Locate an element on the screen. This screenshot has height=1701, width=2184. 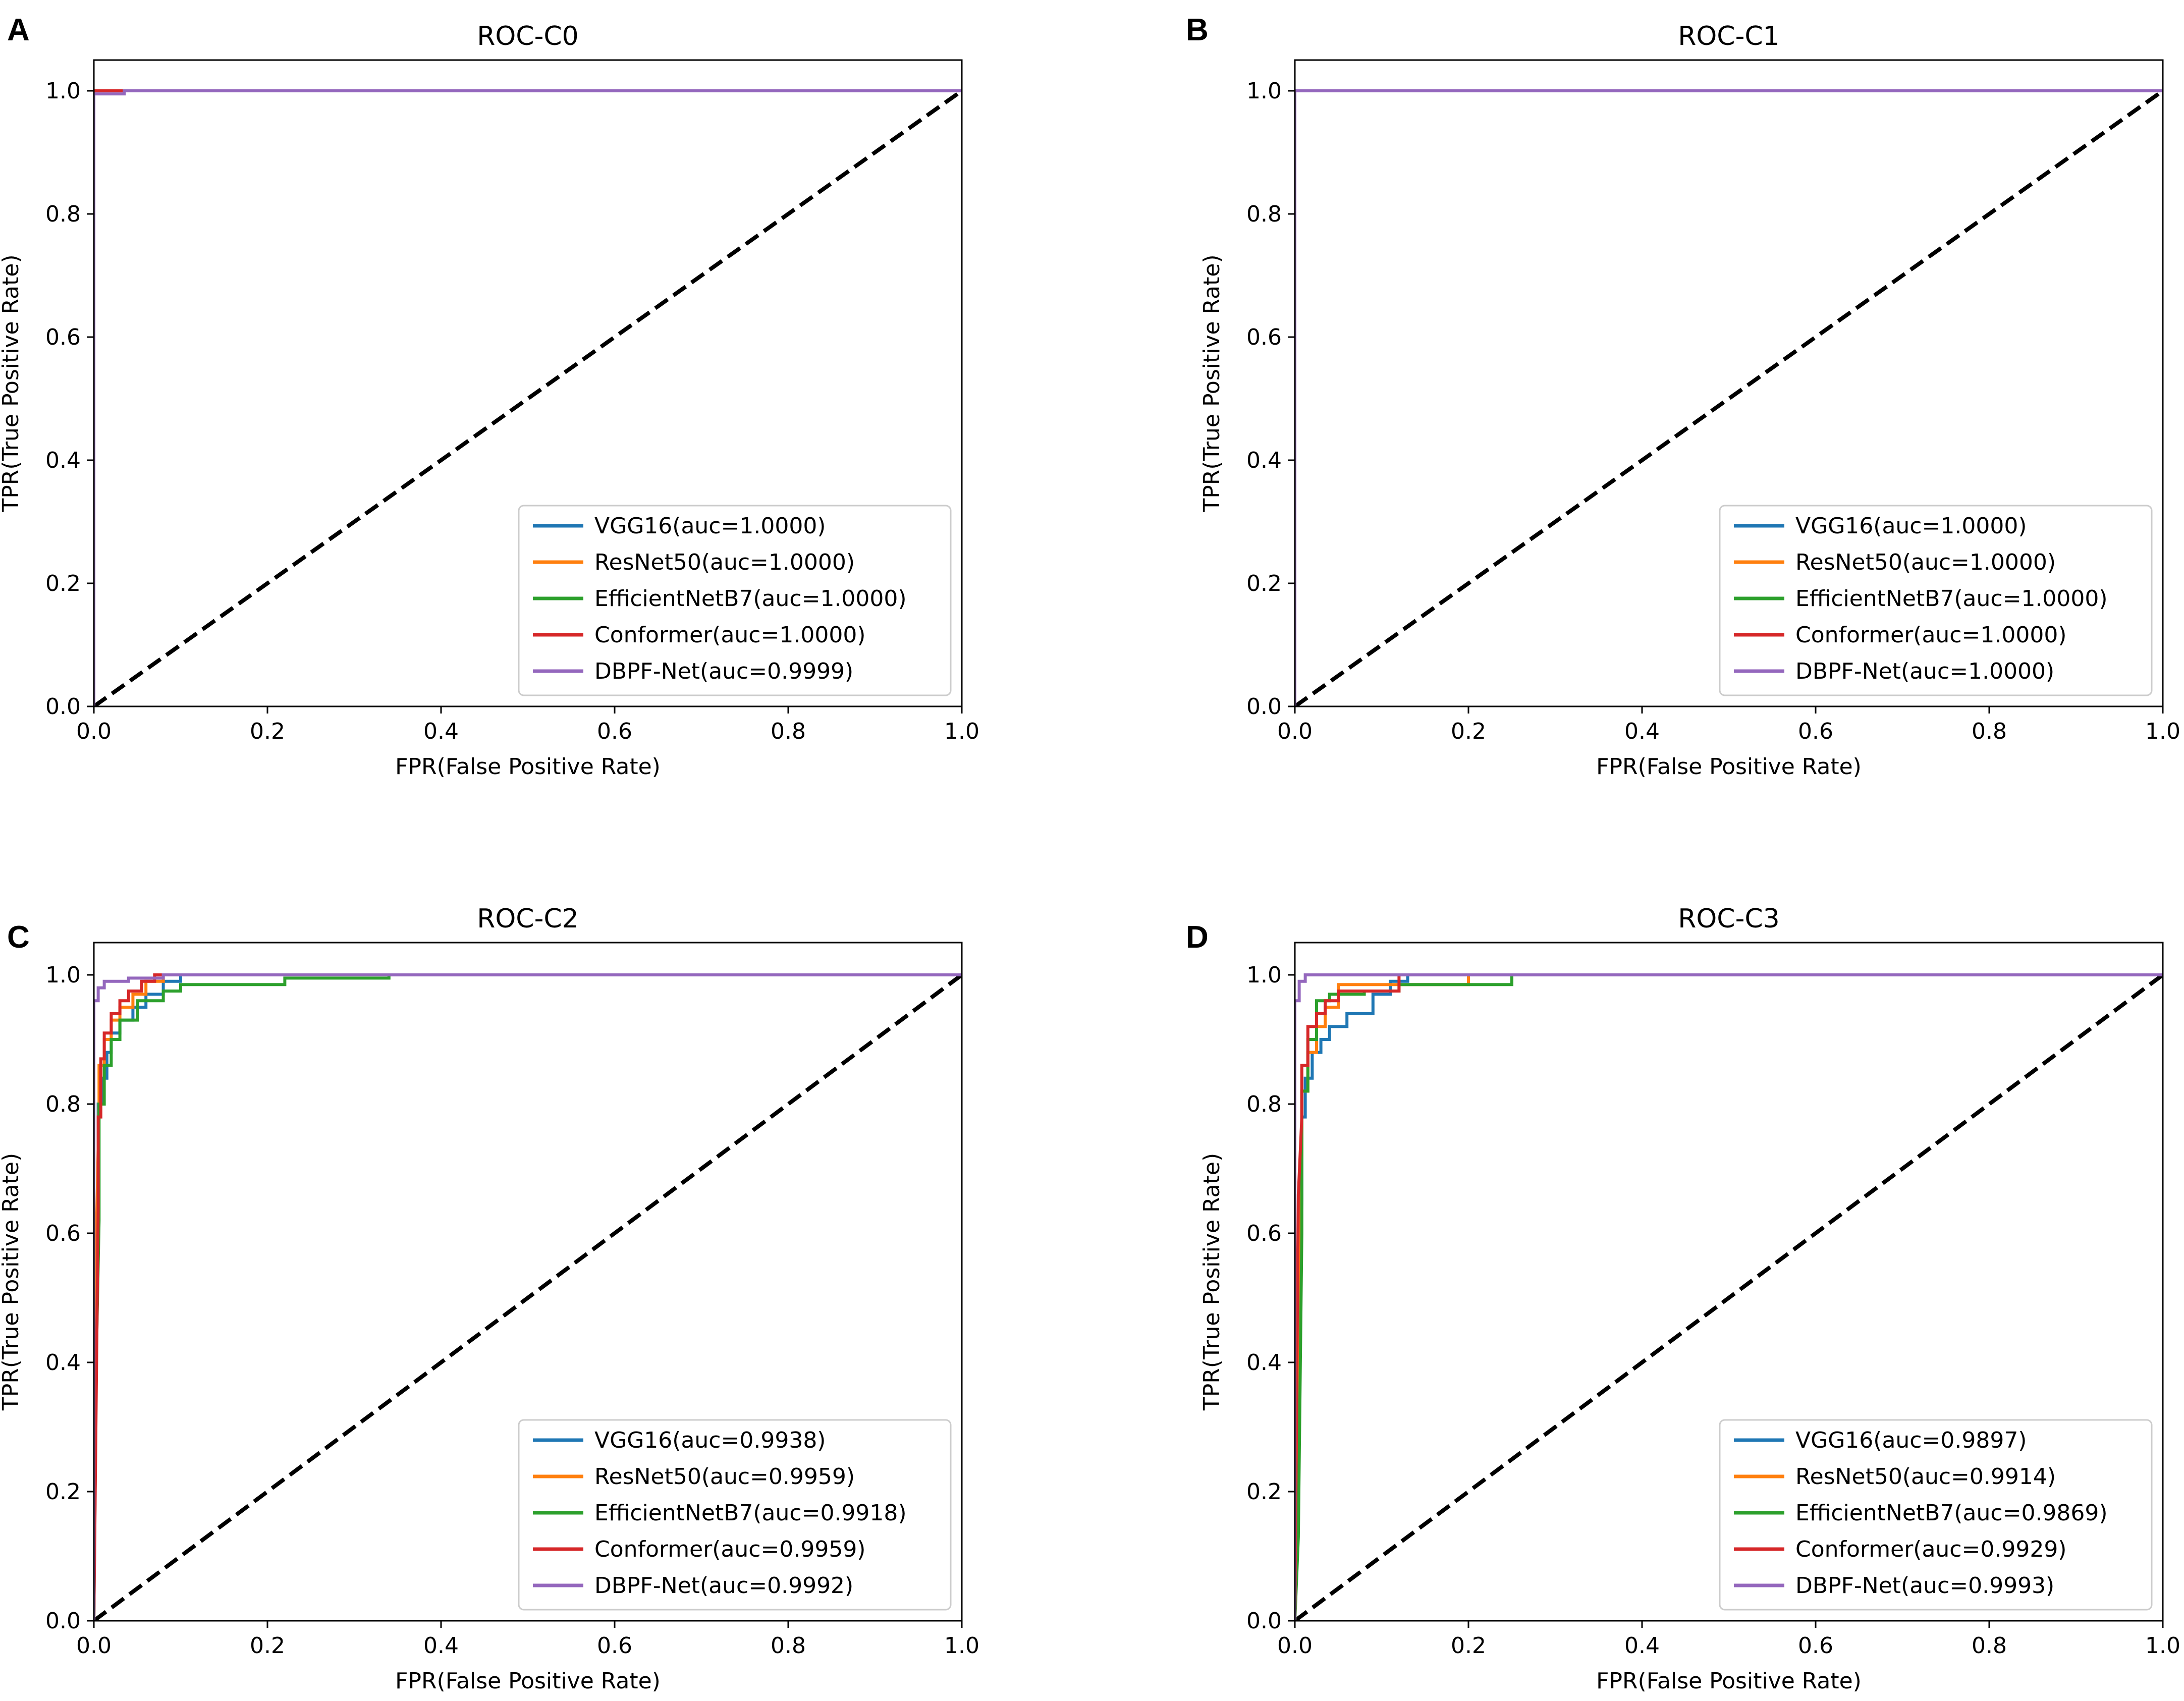
chart-title: ROC-C1 is located at coordinates (1729, 36).